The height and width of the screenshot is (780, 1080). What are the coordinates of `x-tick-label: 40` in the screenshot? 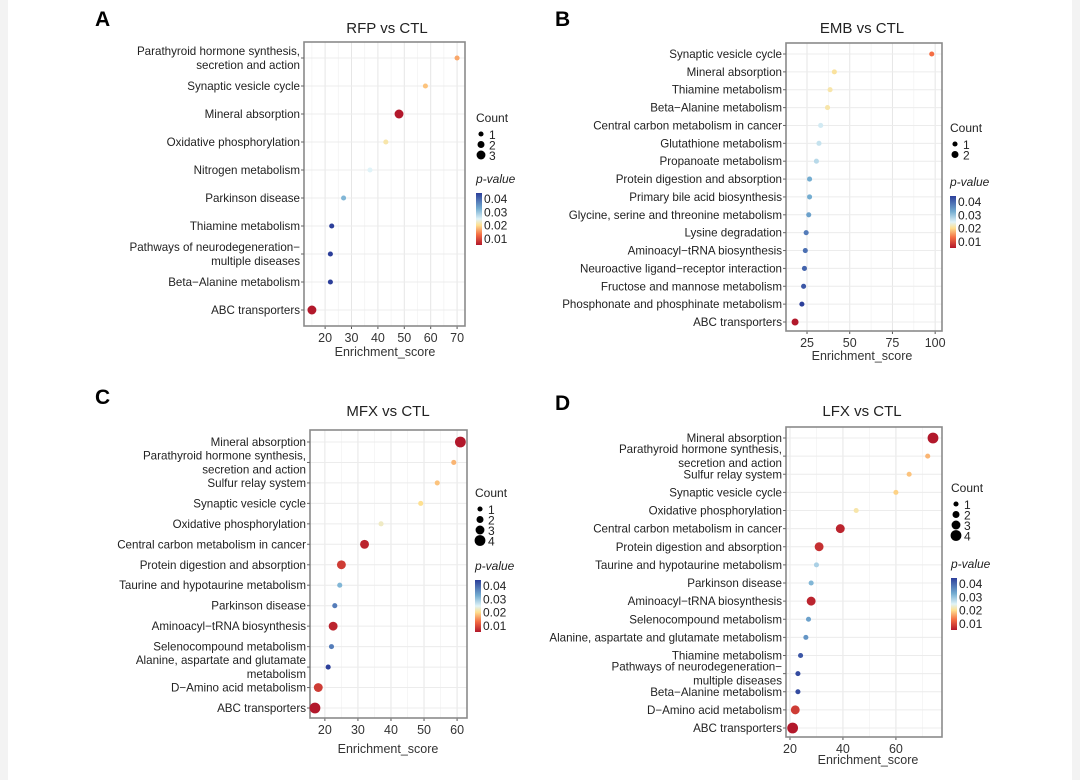 It's located at (391, 730).